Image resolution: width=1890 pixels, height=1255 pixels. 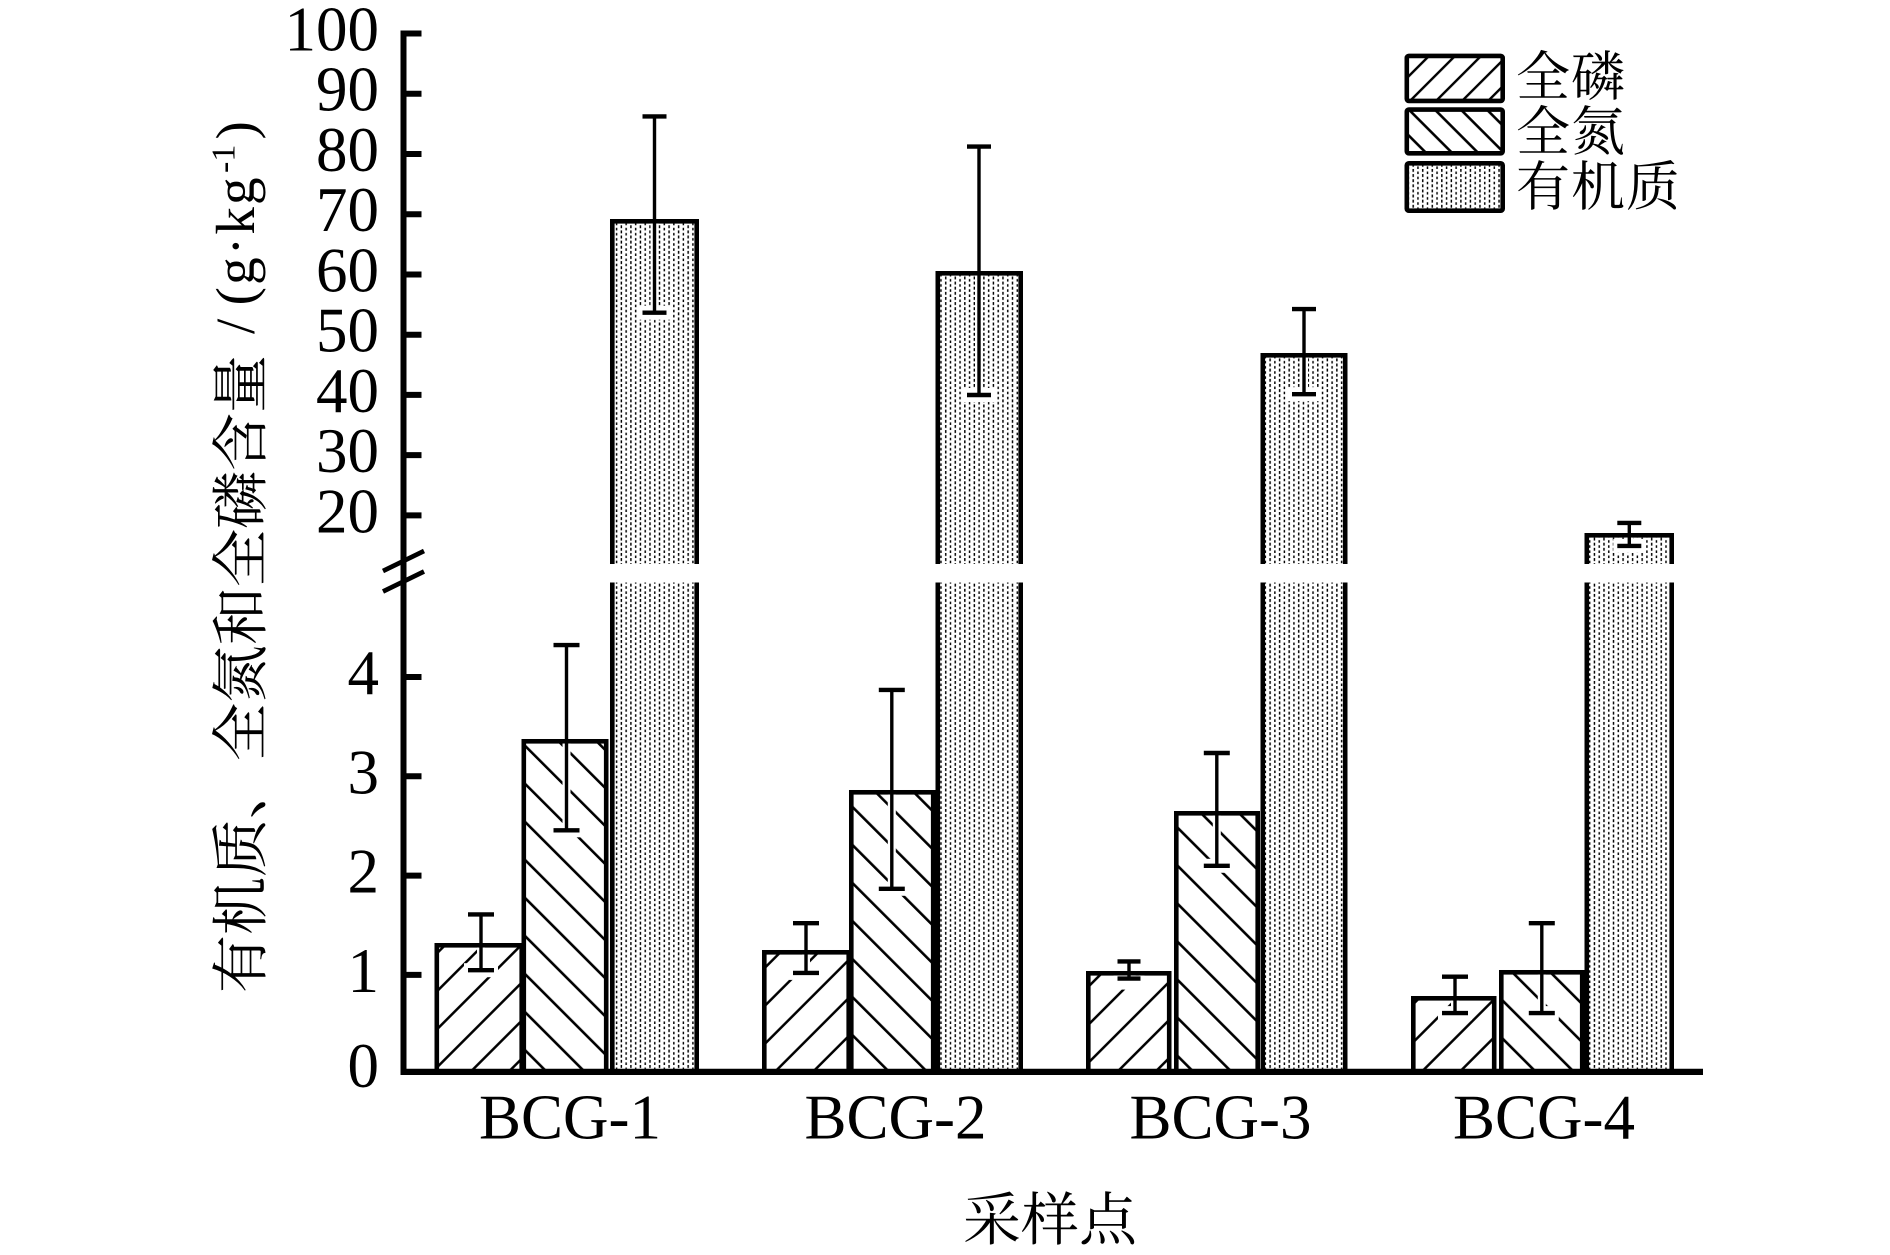 What do you see at coordinates (364, 673) in the screenshot?
I see `svg-text: 4` at bounding box center [364, 673].